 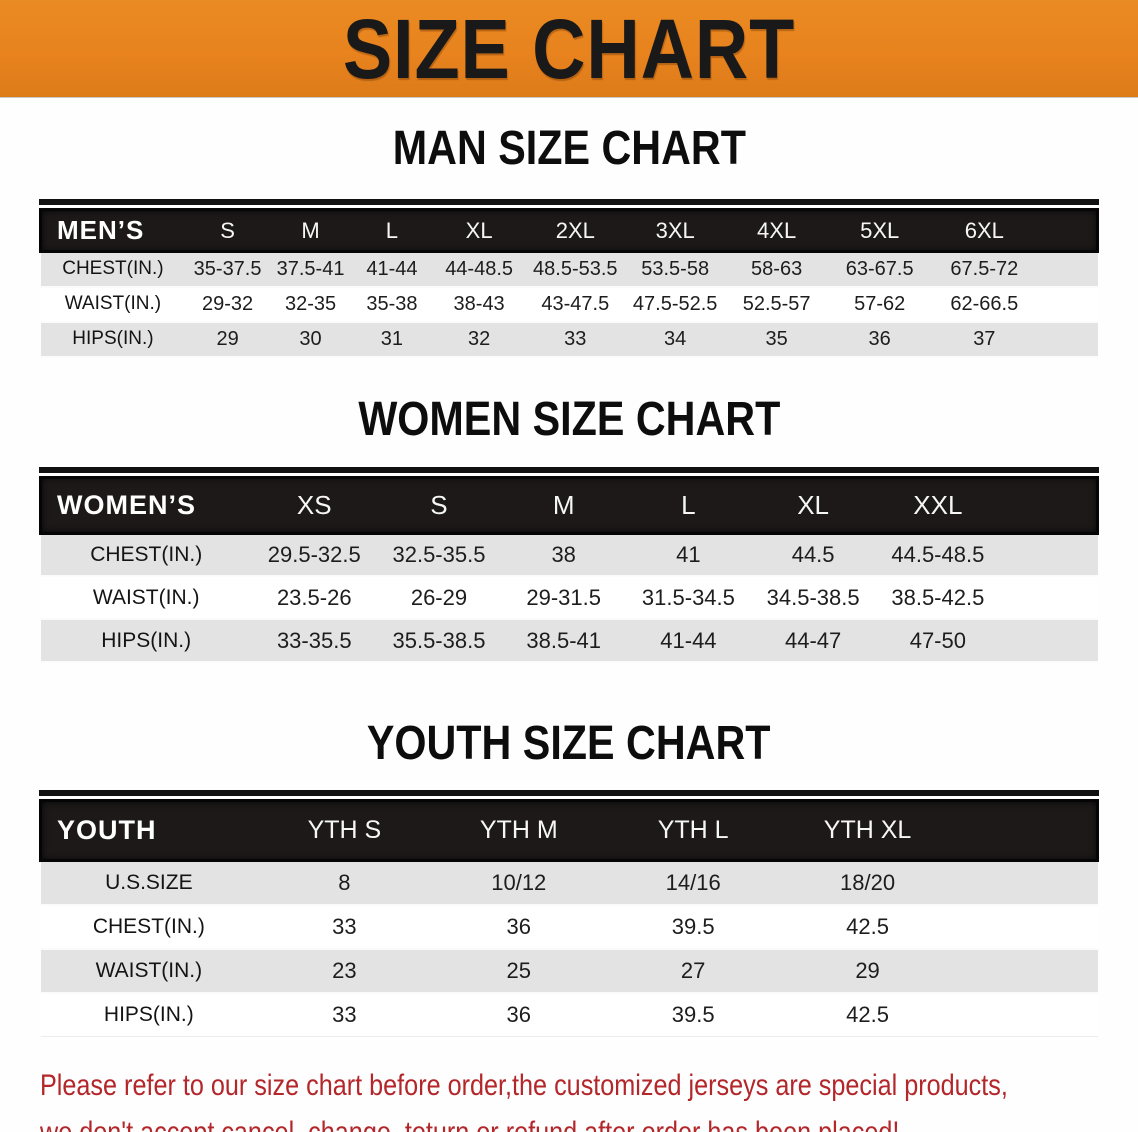 I want to click on measurement-value-cell: 44.5, so click(x=813, y=554).